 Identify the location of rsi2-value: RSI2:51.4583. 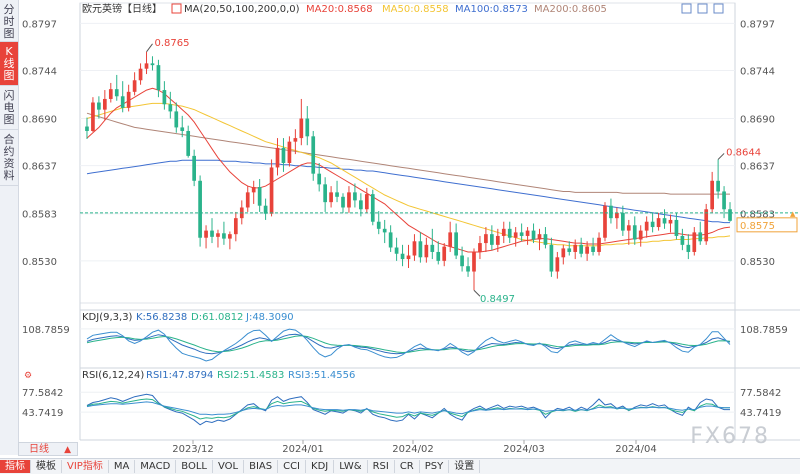
(250, 375).